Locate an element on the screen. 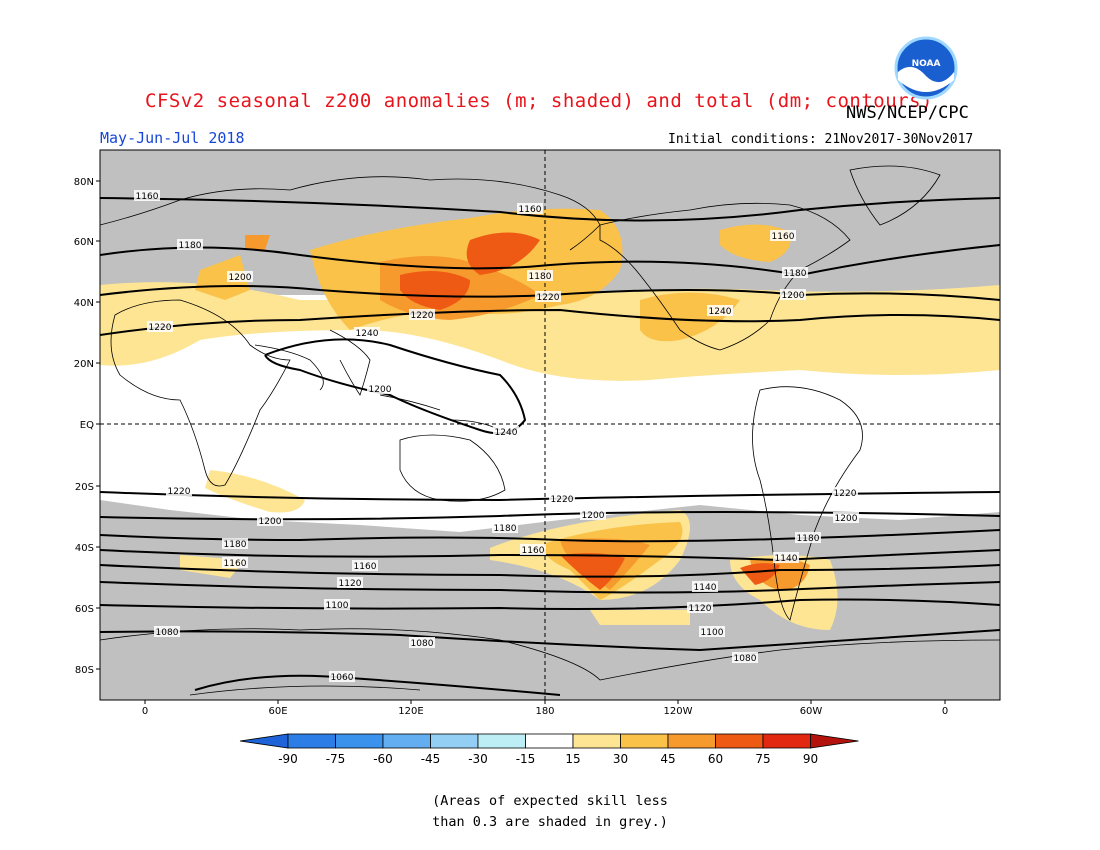 Image resolution: width=1100 pixels, height=850 pixels. lat-label: 60N is located at coordinates (84, 242).